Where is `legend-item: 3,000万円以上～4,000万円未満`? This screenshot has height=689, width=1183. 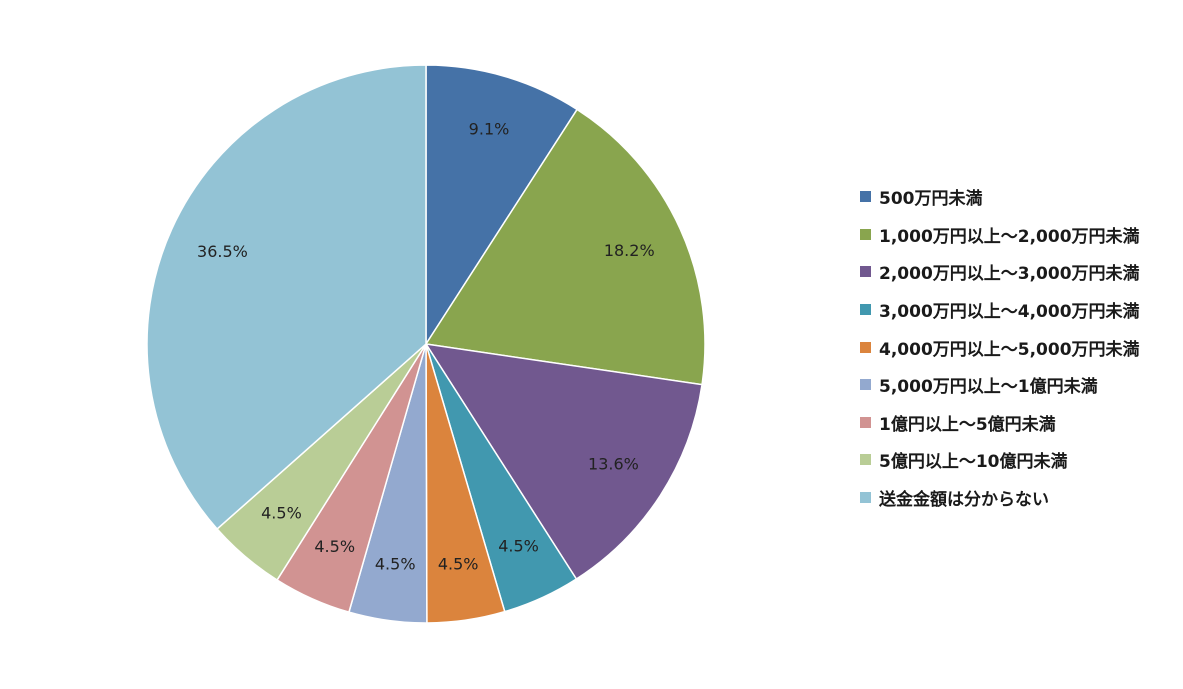 legend-item: 3,000万円以上～4,000万円未満 is located at coordinates (1000, 310).